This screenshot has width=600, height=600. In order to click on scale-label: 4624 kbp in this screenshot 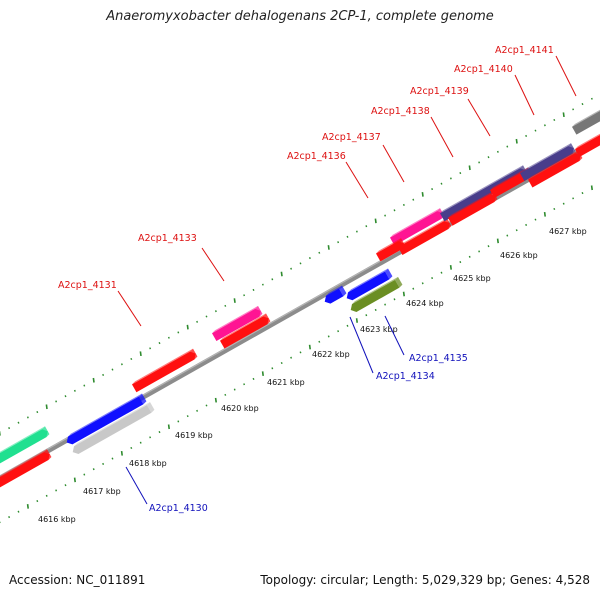, I will do `click(425, 303)`.